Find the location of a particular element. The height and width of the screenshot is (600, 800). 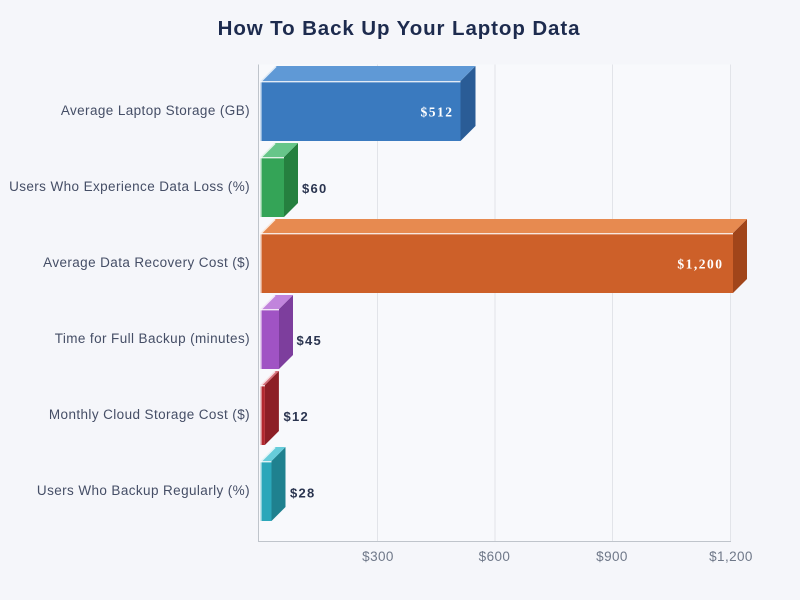

svg-text: $512 is located at coordinates (437, 112).